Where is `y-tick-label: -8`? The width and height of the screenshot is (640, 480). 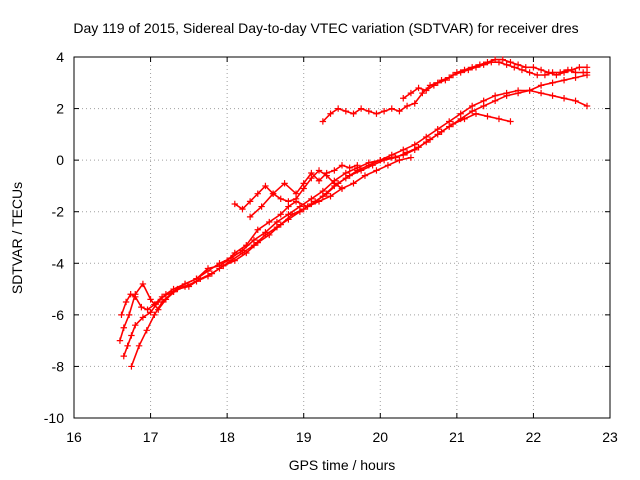
y-tick-label: -8 is located at coordinates (58, 366).